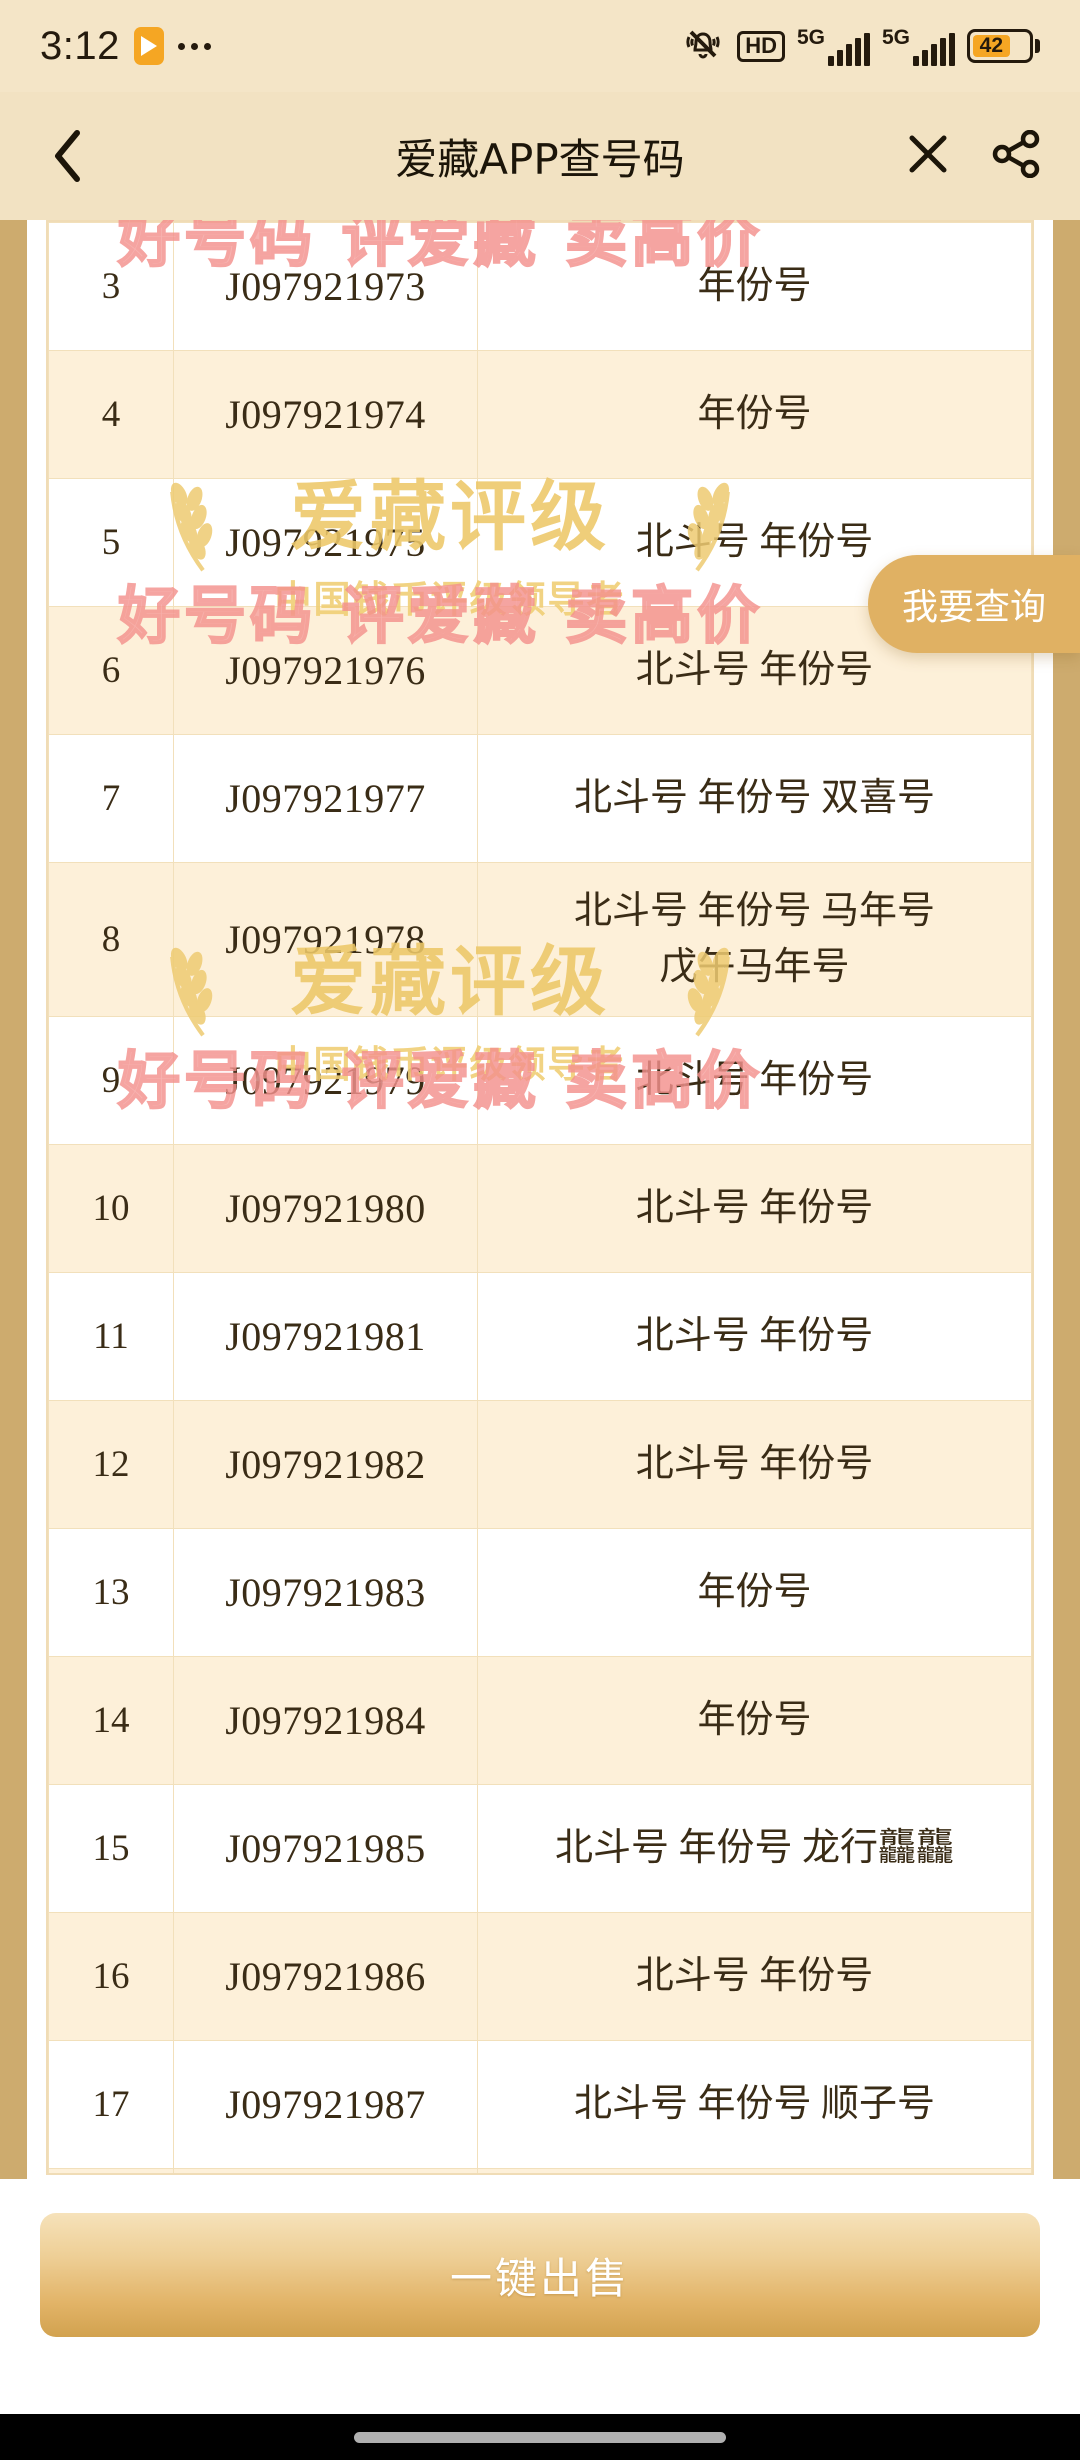 This screenshot has height=2460, width=1080. I want to click on row-tags-cell: 北斗号 年份号 龙行龘龘, so click(754, 1848).